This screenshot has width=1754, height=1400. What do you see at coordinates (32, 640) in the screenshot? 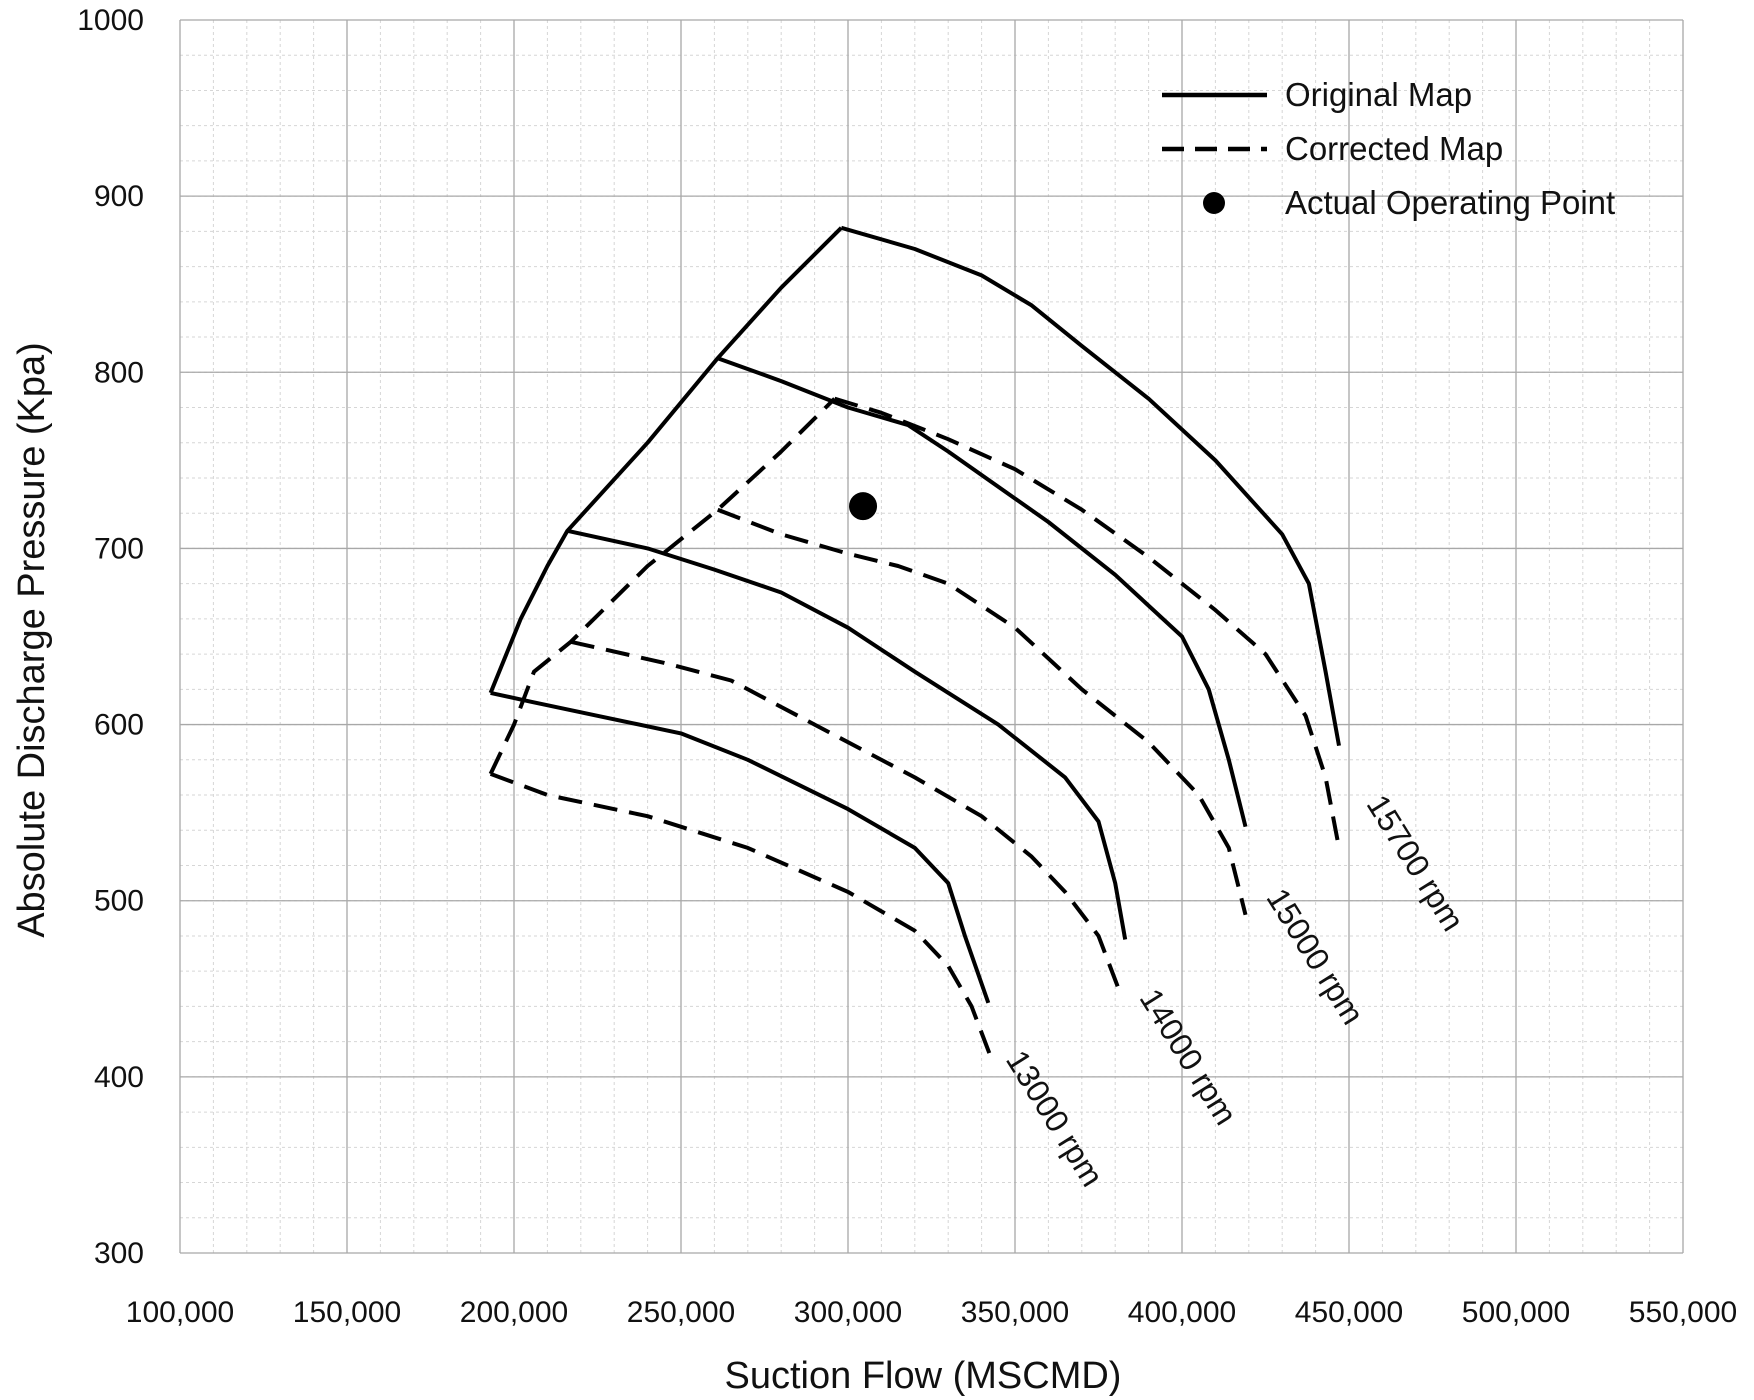
I see `y-axis-title: Absolute Discharge Pressure (Kpa)` at bounding box center [32, 640].